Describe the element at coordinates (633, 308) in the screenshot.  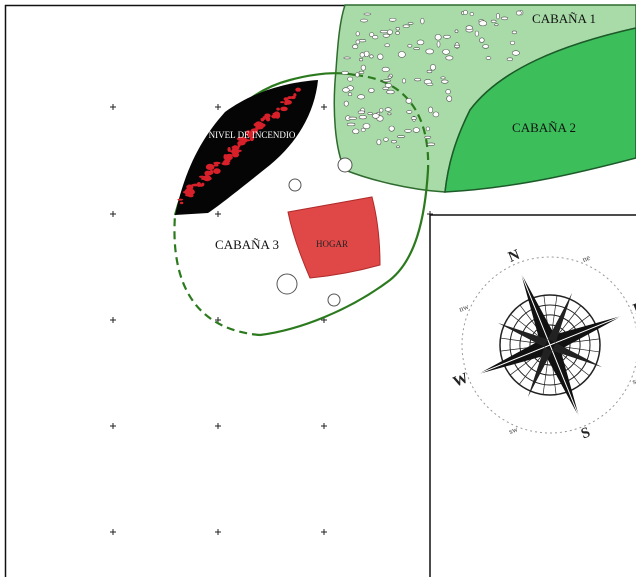
I see `compass-e: E` at that location.